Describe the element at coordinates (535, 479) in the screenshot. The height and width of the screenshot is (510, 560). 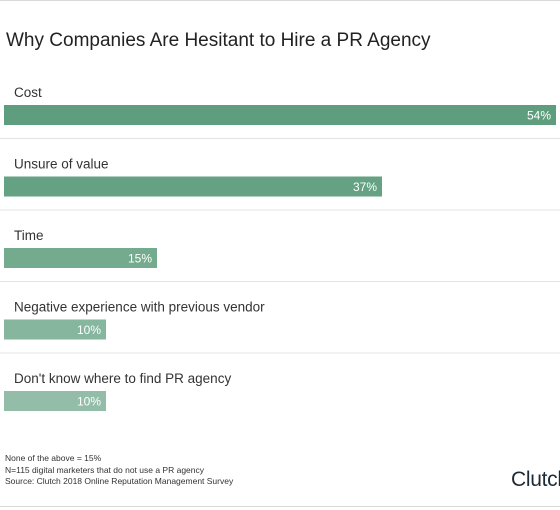
I see `clutch-logo: Clutch` at that location.